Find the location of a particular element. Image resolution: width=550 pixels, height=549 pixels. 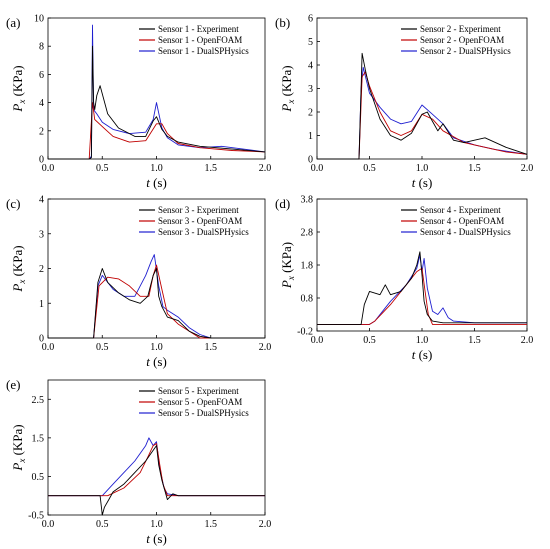

y-tick-label: 2.8 is located at coordinates (307, 233).